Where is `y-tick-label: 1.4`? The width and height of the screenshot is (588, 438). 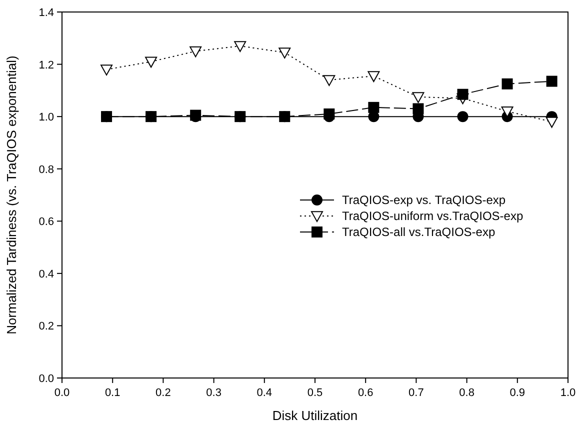
y-tick-label: 1.4 is located at coordinates (46, 13).